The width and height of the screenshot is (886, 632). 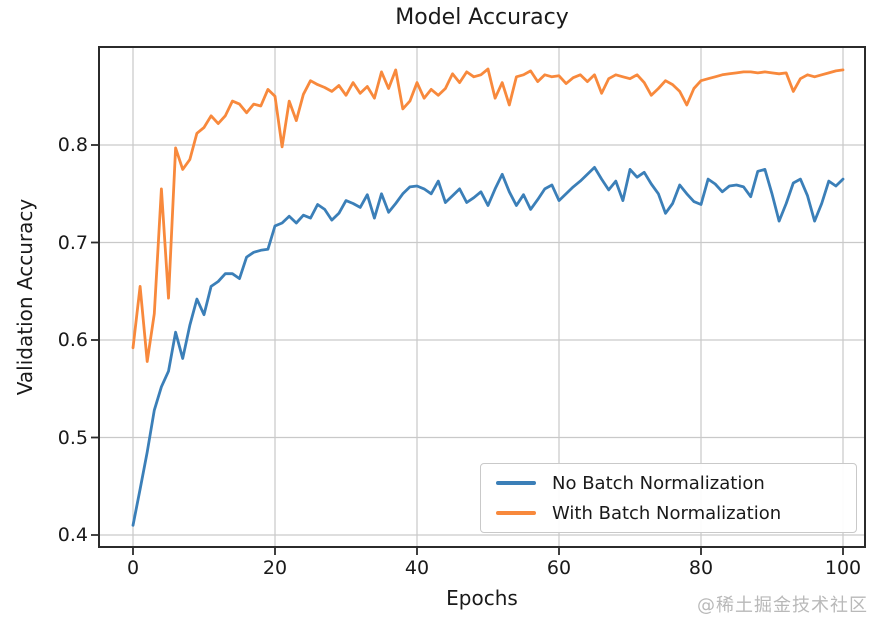 I want to click on y-tick-label: 0.8, so click(x=72, y=145).